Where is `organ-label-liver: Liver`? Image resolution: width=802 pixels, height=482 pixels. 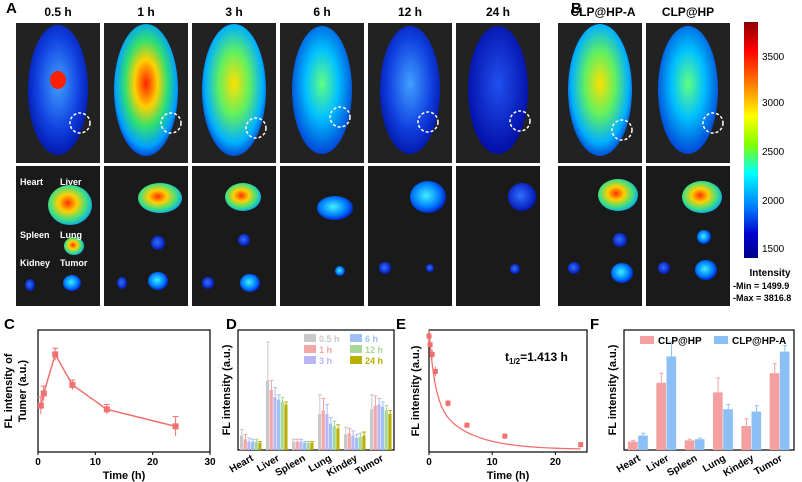
organ-label-liver: Liver is located at coordinates (71, 182).